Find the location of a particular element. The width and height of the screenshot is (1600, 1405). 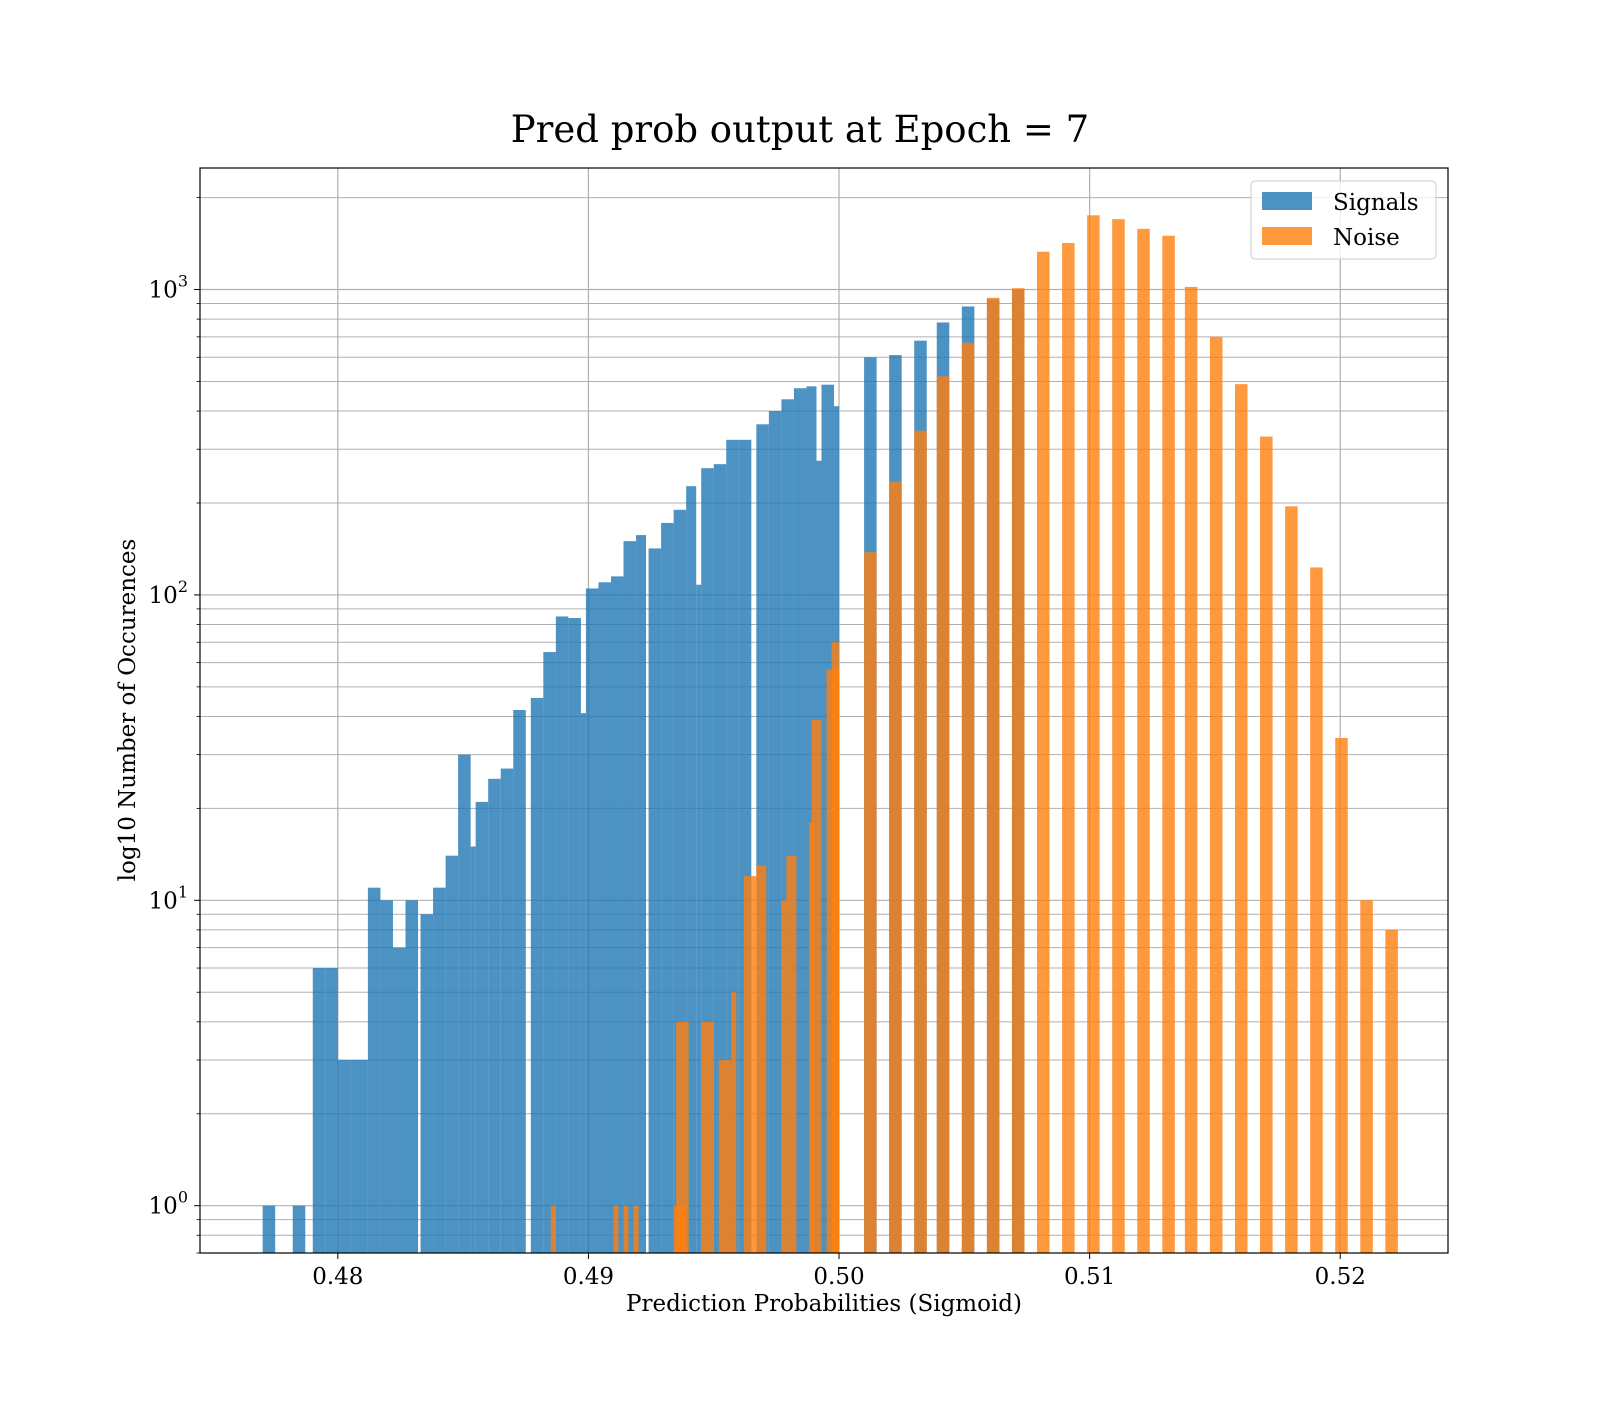

legend-label-signals: Signals is located at coordinates (1376, 203).